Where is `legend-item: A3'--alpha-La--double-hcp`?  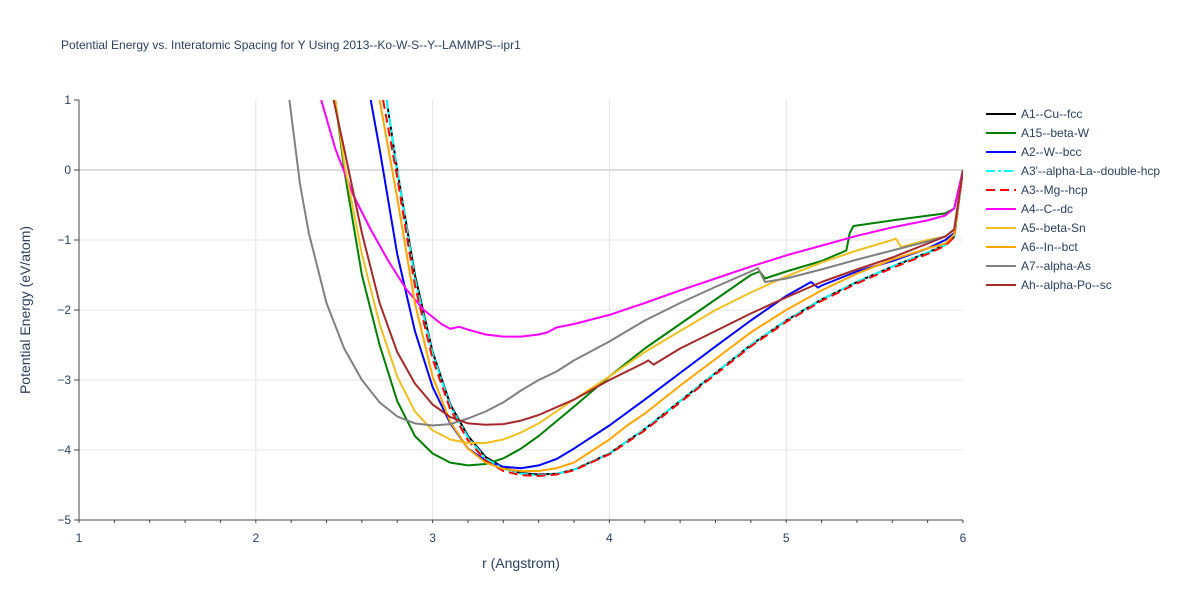 legend-item: A3'--alpha-La--double-hcp is located at coordinates (1073, 171).